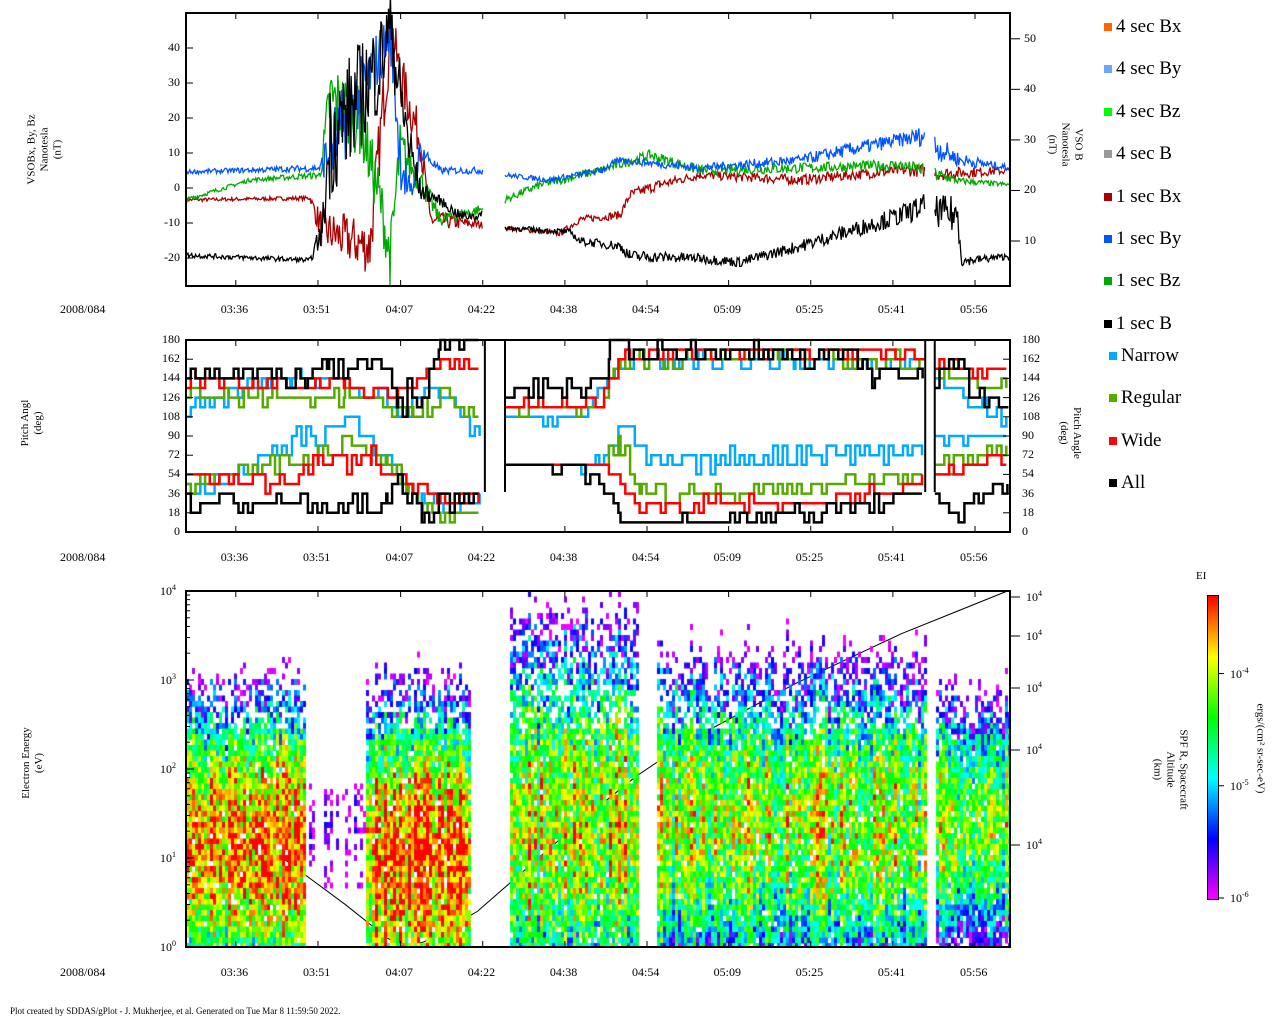 The height and width of the screenshot is (1024, 1280). Describe the element at coordinates (1239, 674) in the screenshot. I see `colorbar-tick-label: 10⁻⁴` at that location.